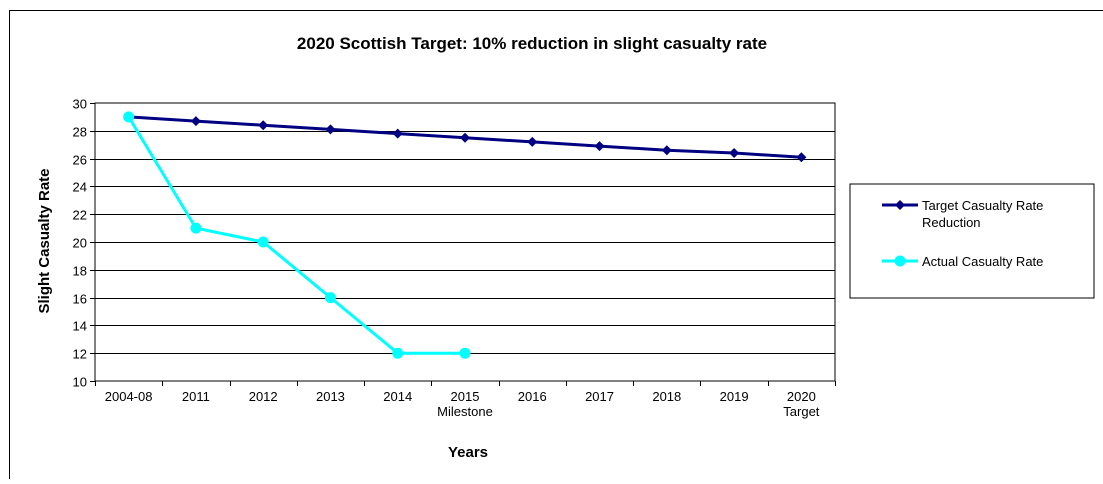 The width and height of the screenshot is (1103, 484). What do you see at coordinates (196, 396) in the screenshot?
I see `x-tick-label: 2011` at bounding box center [196, 396].